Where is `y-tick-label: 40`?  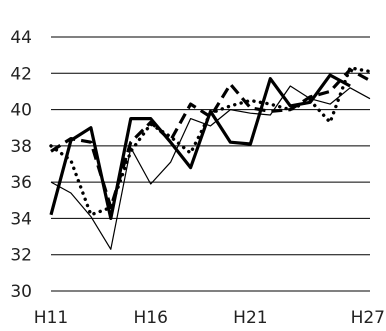 y-tick-label: 40 is located at coordinates (21, 111).